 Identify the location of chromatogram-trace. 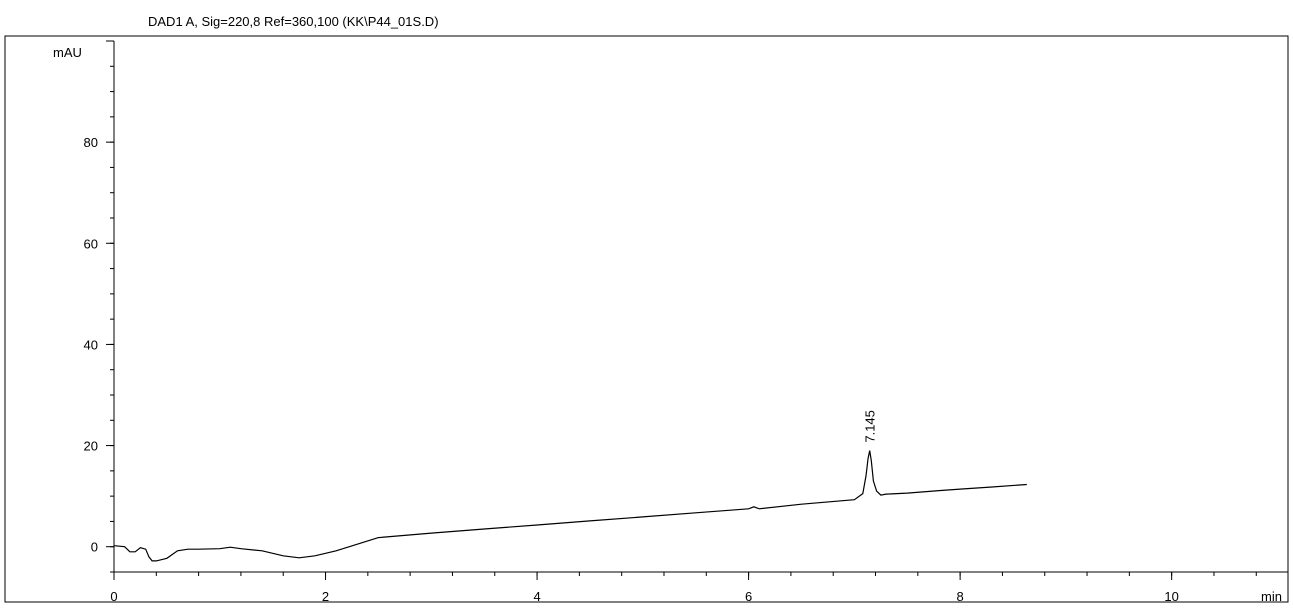
(570, 506).